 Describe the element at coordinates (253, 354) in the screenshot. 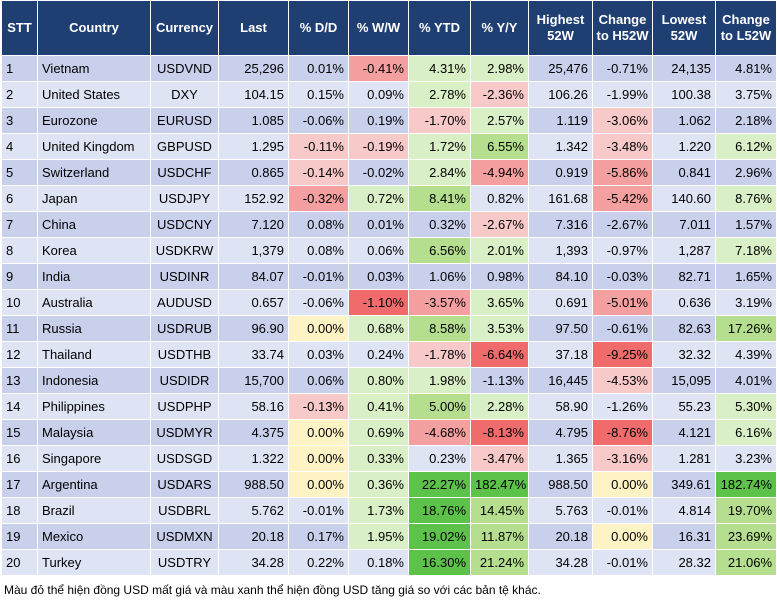

I see `table-cell: 33.74` at that location.